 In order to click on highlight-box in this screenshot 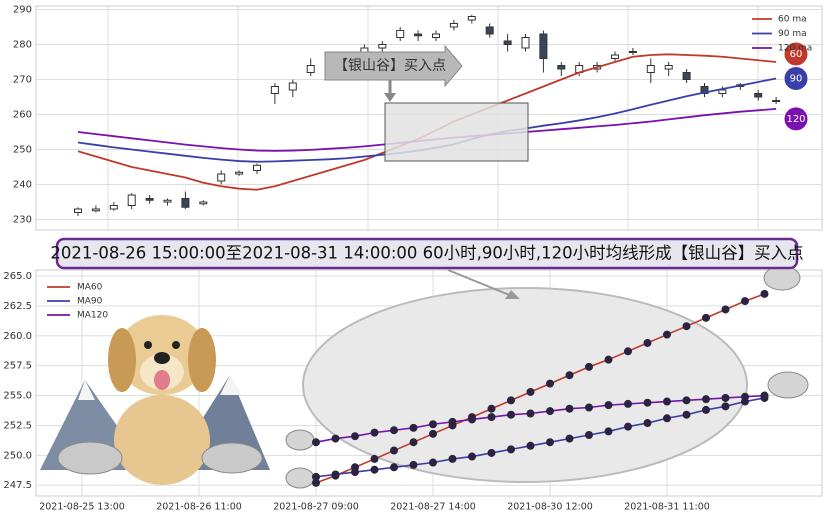, I will do `click(456, 132)`.